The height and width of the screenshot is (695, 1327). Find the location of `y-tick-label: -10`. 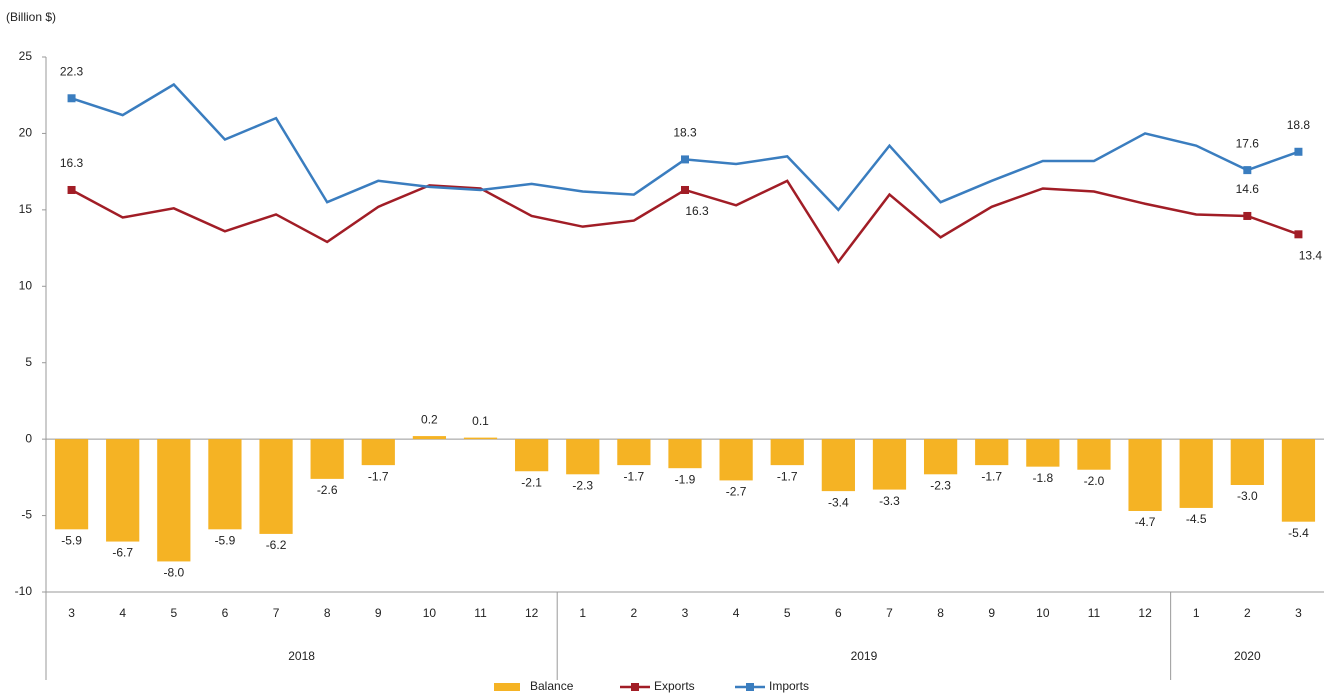

y-tick-label: -10 is located at coordinates (24, 591).